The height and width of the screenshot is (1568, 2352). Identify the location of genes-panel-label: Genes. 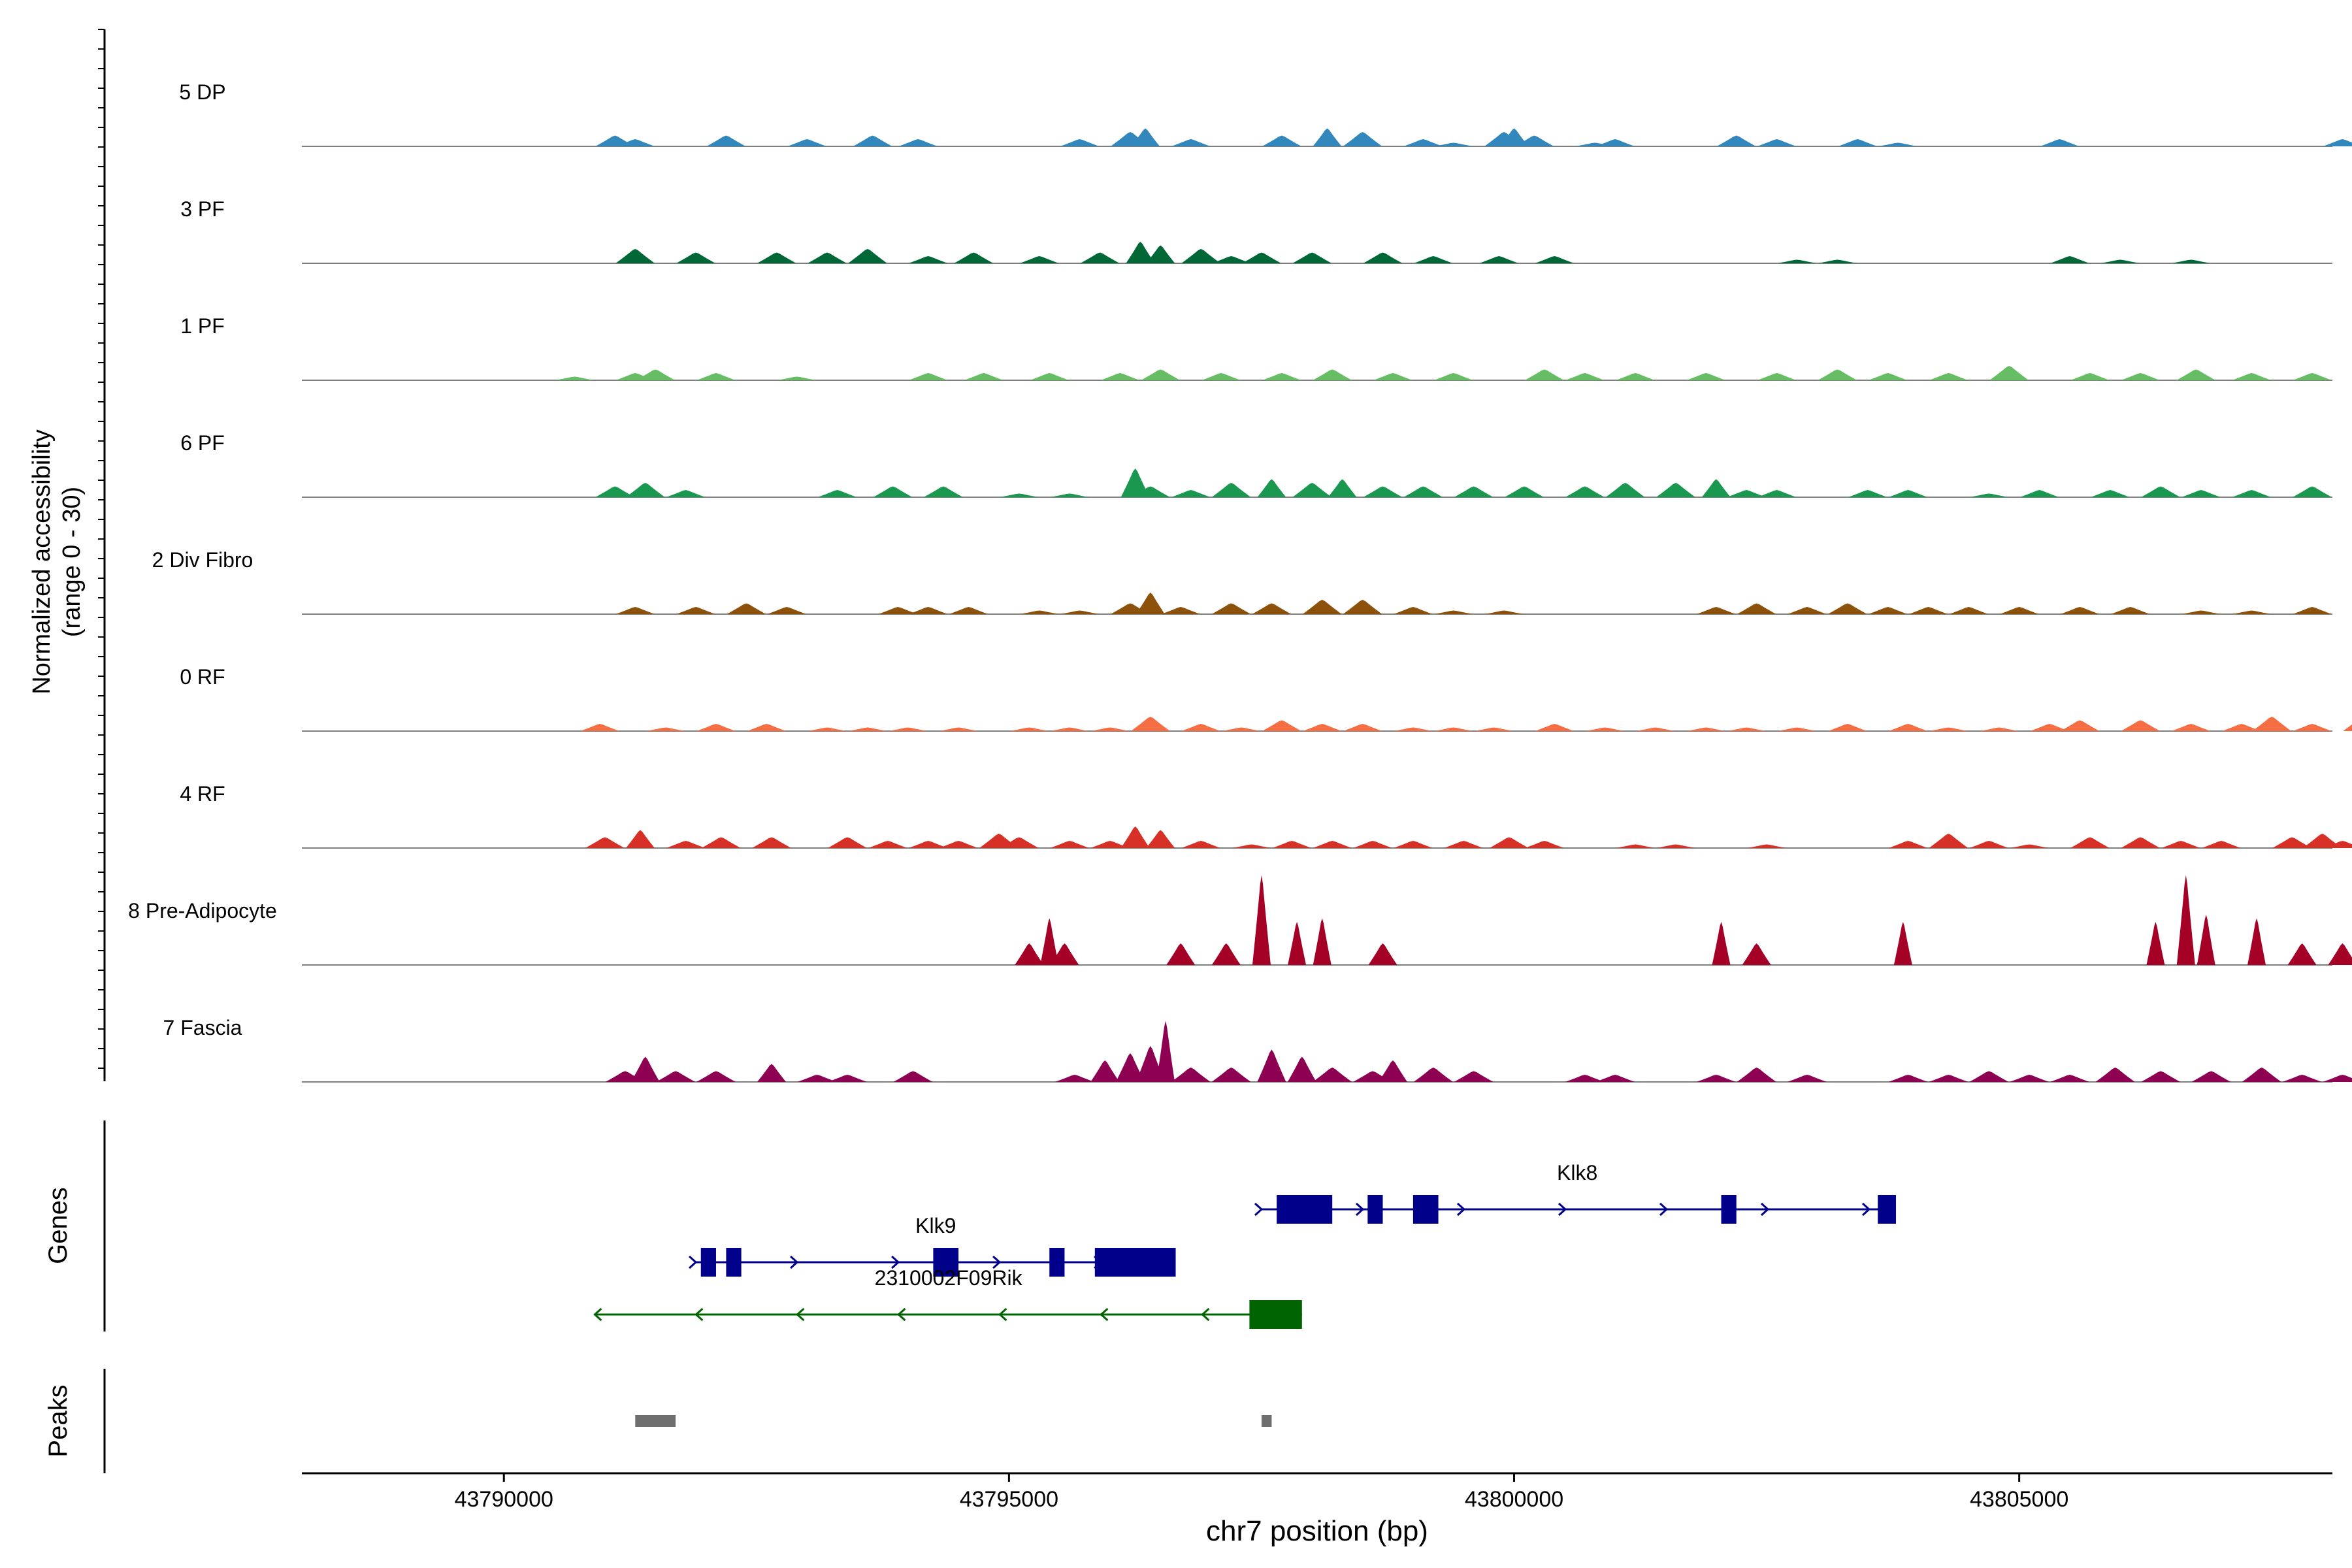
(58, 1225).